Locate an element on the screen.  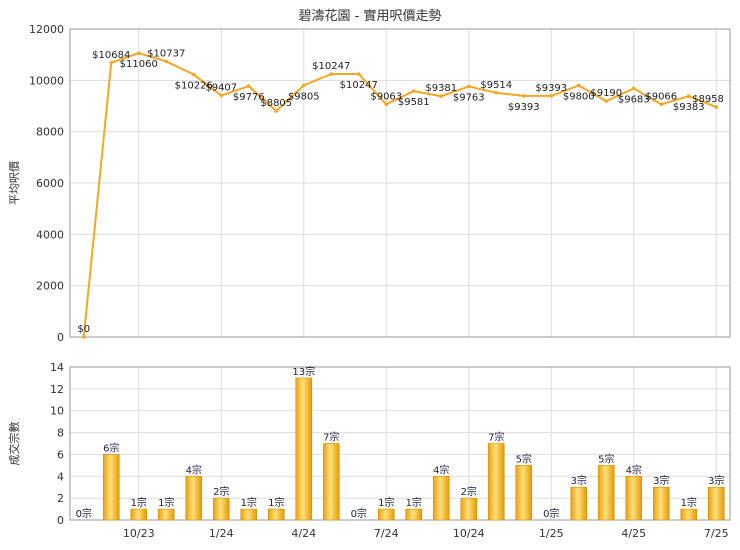
y-tick-label: 8000 is located at coordinates (50, 132).